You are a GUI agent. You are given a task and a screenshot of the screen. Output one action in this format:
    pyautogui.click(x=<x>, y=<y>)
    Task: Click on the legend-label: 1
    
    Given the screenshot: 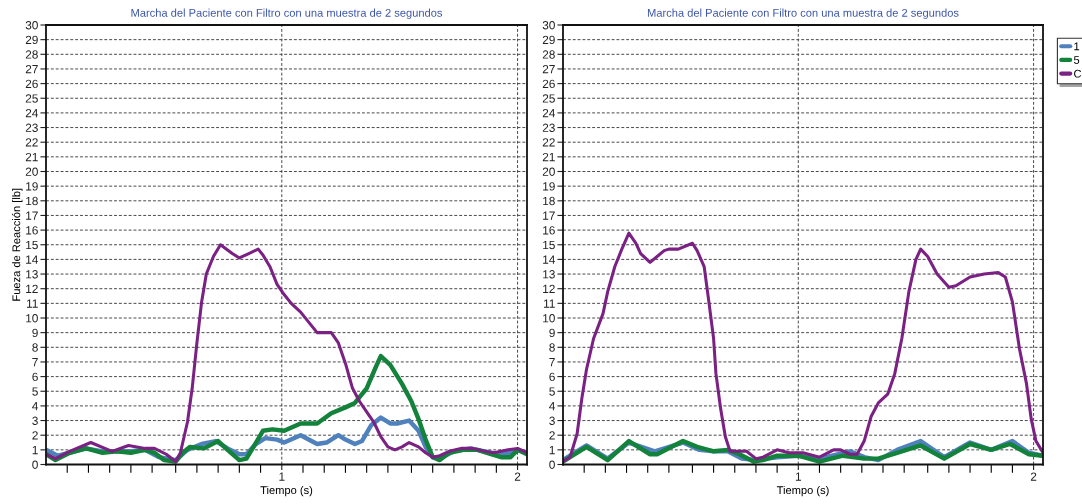 What is the action you would take?
    pyautogui.click(x=1077, y=46)
    